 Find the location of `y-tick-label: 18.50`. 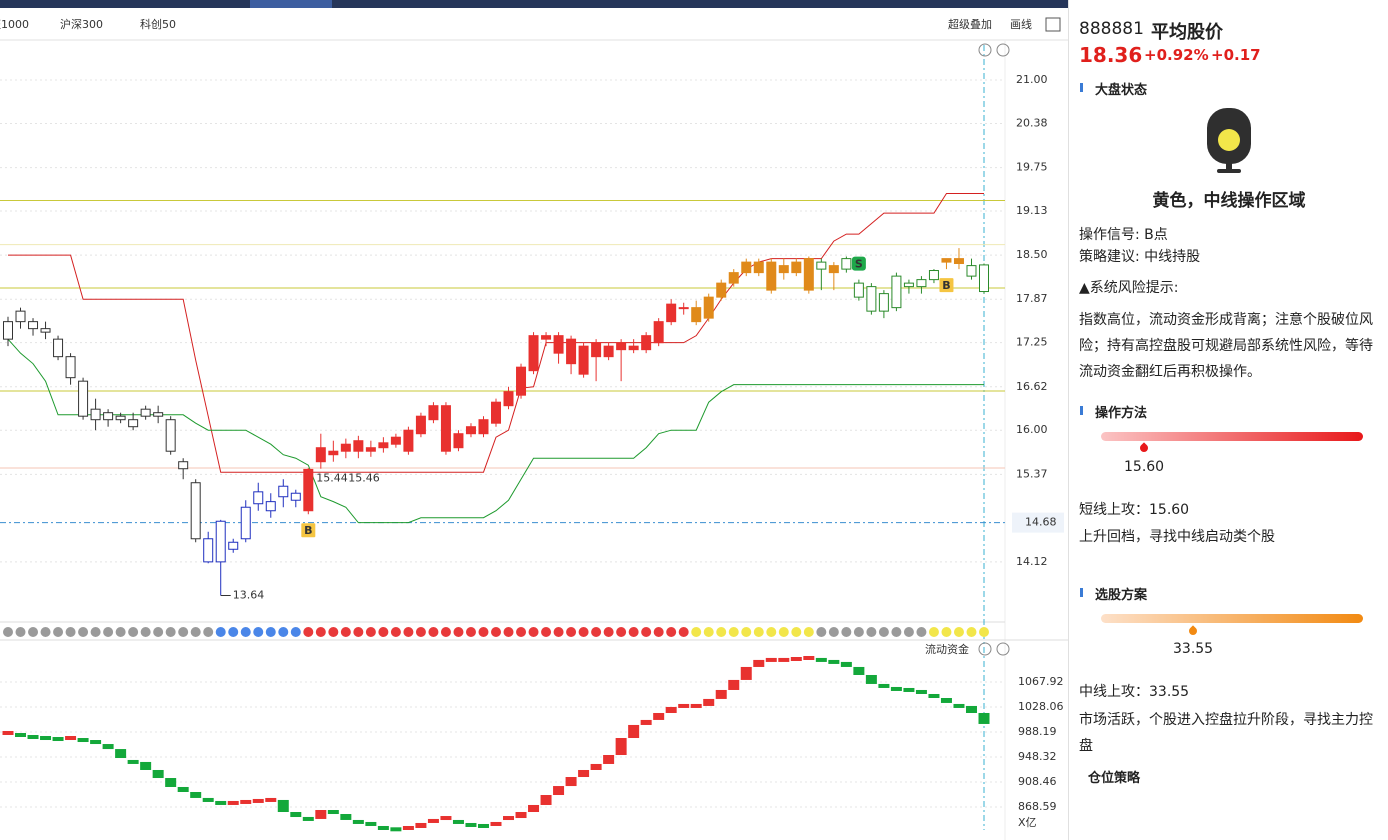

y-tick-label: 18.50 is located at coordinates (1032, 254).